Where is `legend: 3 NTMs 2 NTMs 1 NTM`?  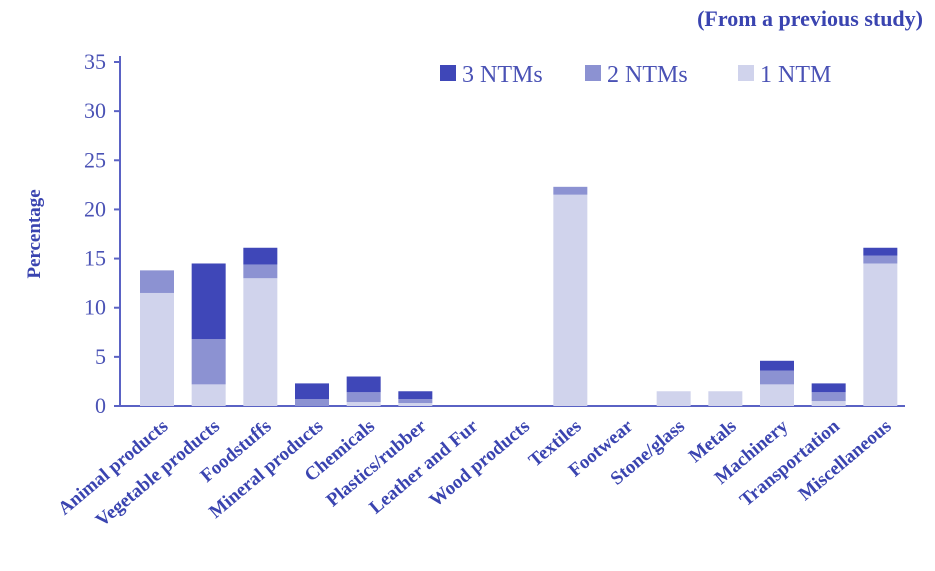
legend: 3 NTMs 2 NTMs 1 NTM is located at coordinates (635, 75).